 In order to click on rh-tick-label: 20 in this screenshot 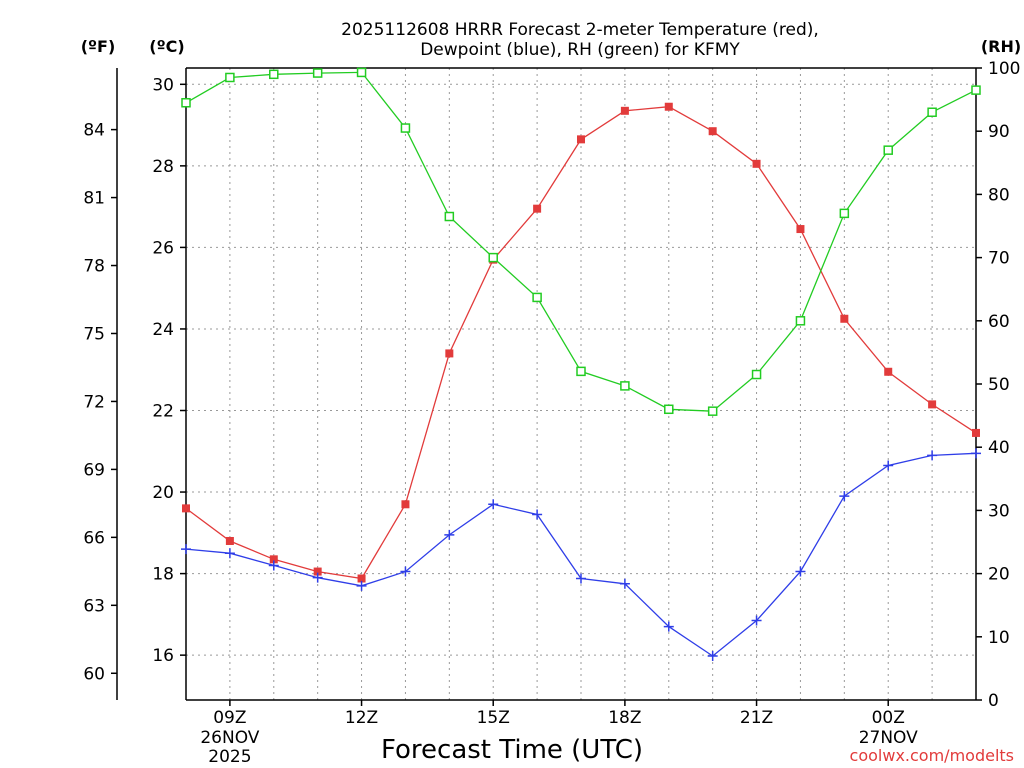, I will do `click(999, 575)`.